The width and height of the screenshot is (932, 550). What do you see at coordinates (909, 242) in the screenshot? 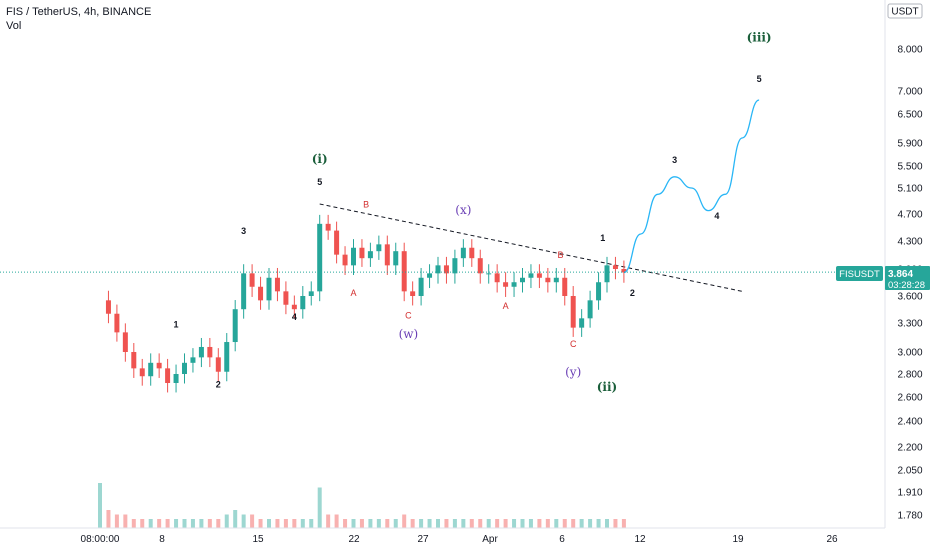
I see `price-tick-label: 4.300` at bounding box center [909, 242].